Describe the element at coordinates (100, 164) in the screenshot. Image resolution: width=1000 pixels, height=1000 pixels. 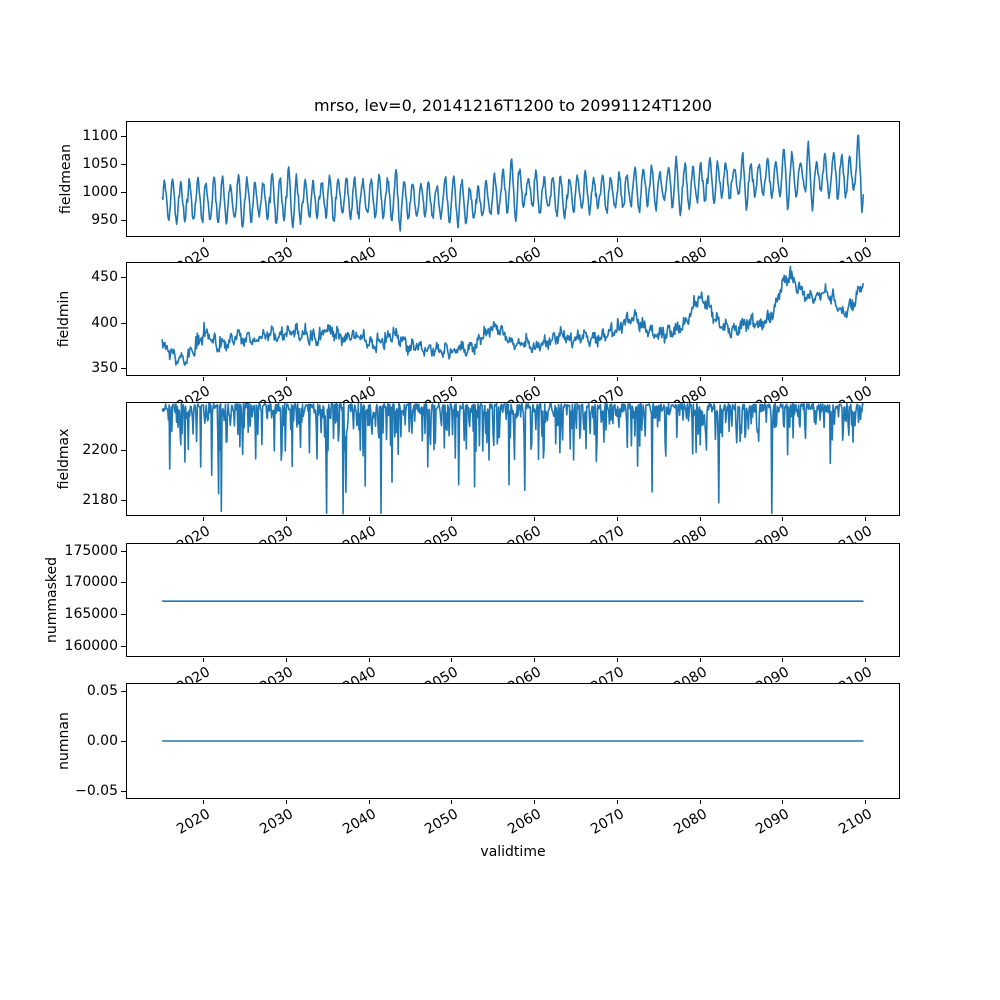
I see `y-tick-label: 1050` at that location.